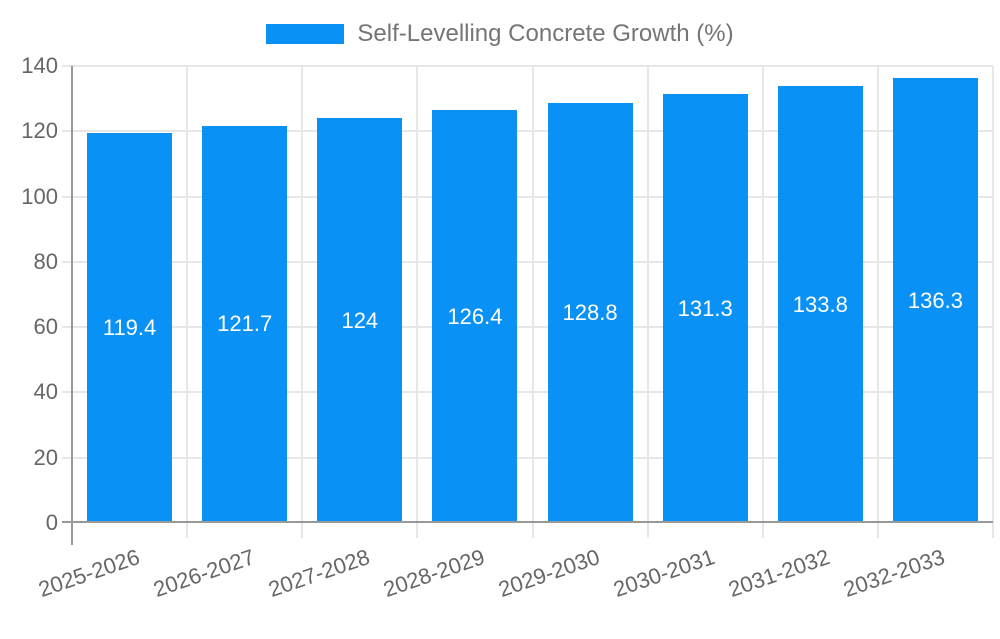  I want to click on x-axis-tick-label: 2032-2033, so click(894, 573).